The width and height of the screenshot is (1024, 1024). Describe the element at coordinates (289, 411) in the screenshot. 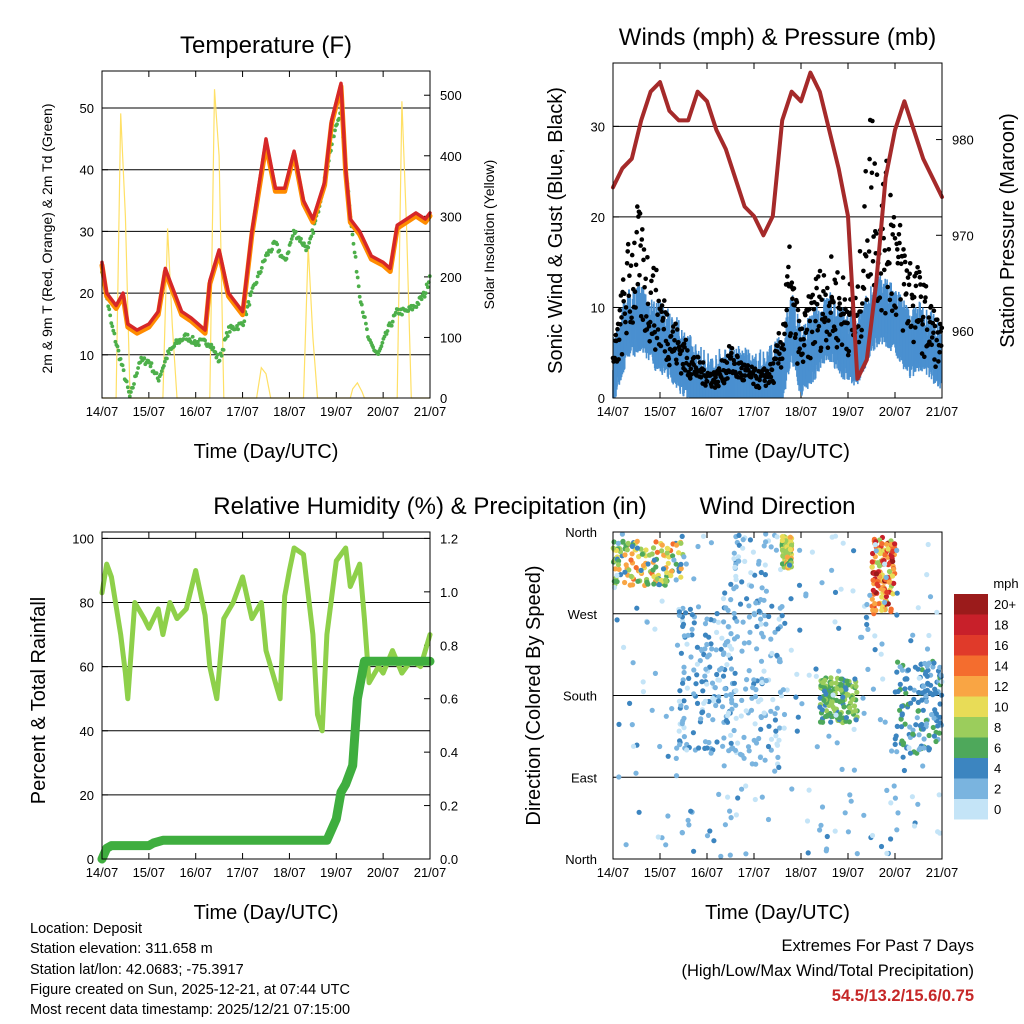

I see `x-tick-label: 18/07` at that location.